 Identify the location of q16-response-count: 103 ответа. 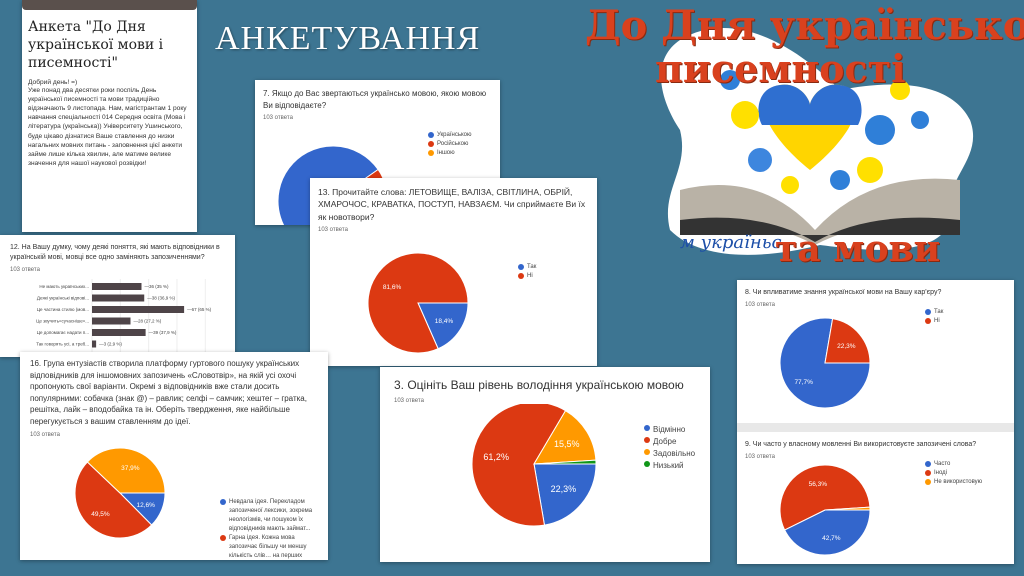
(45, 434).